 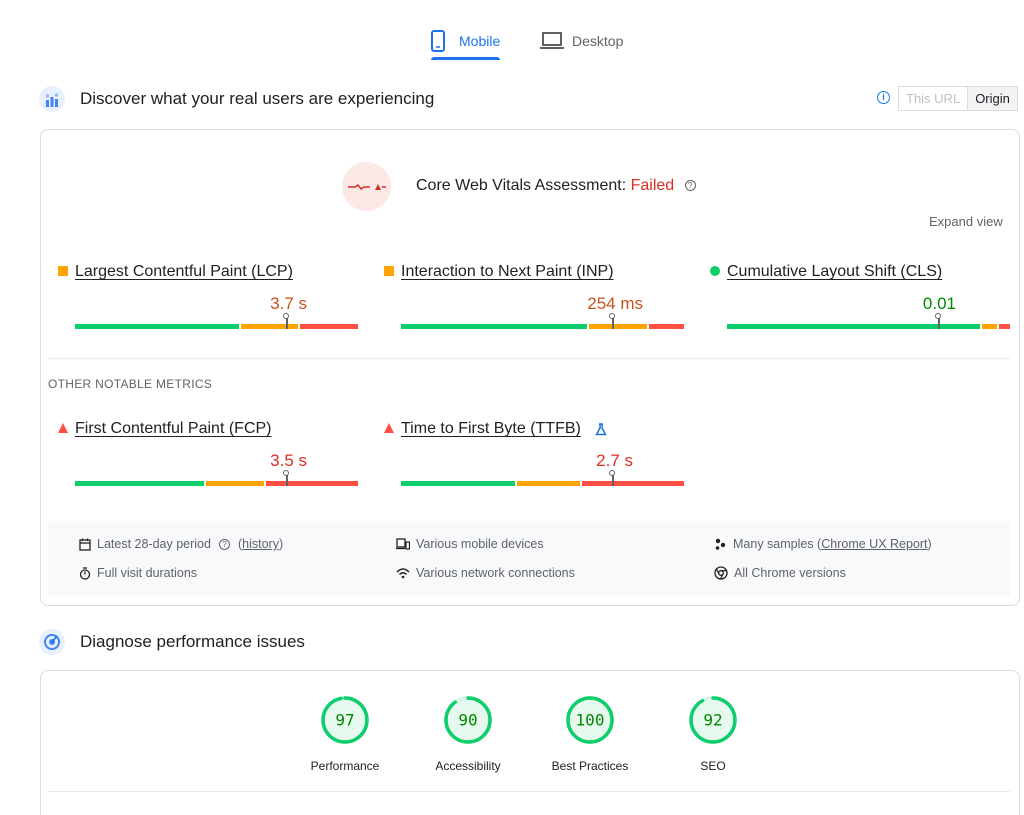 What do you see at coordinates (874, 544) in the screenshot?
I see `chrome-ux-report-link: Chrome UX Report` at bounding box center [874, 544].